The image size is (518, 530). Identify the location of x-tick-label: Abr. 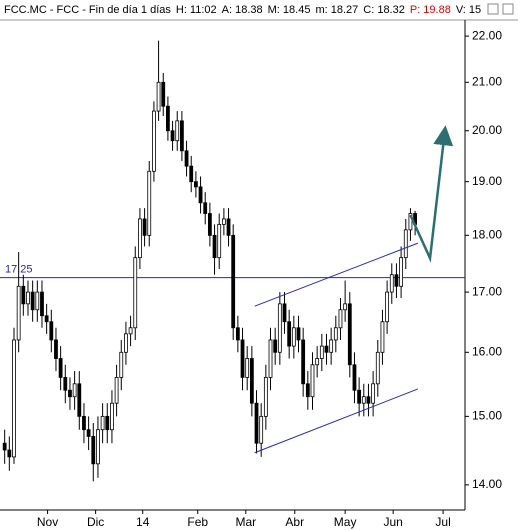
(294, 522).